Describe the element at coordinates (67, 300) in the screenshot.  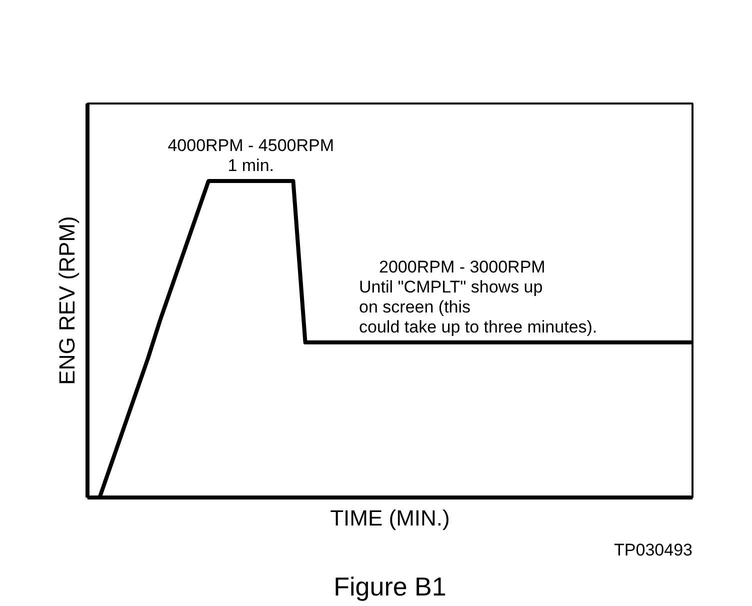
I see `y-axis-title: ENG REV (RPM)` at that location.